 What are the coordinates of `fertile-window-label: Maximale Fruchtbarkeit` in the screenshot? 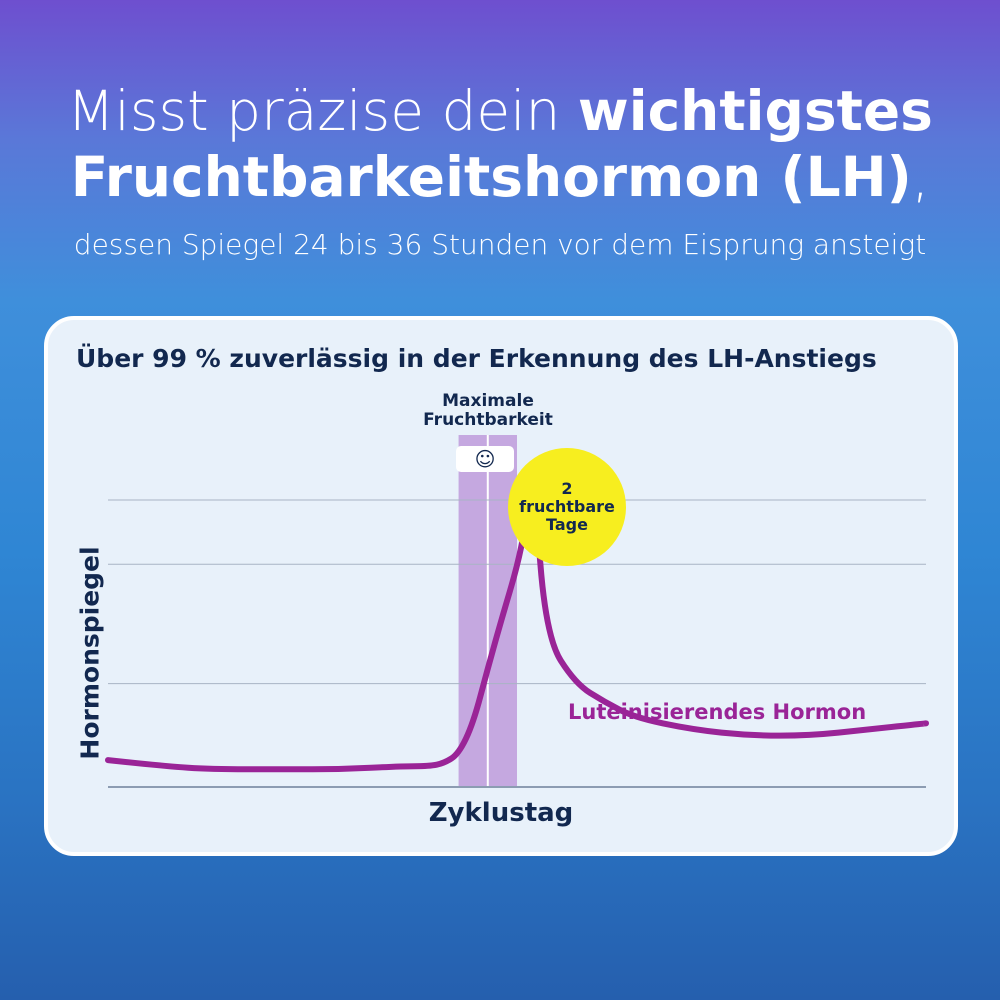 It's located at (488, 410).